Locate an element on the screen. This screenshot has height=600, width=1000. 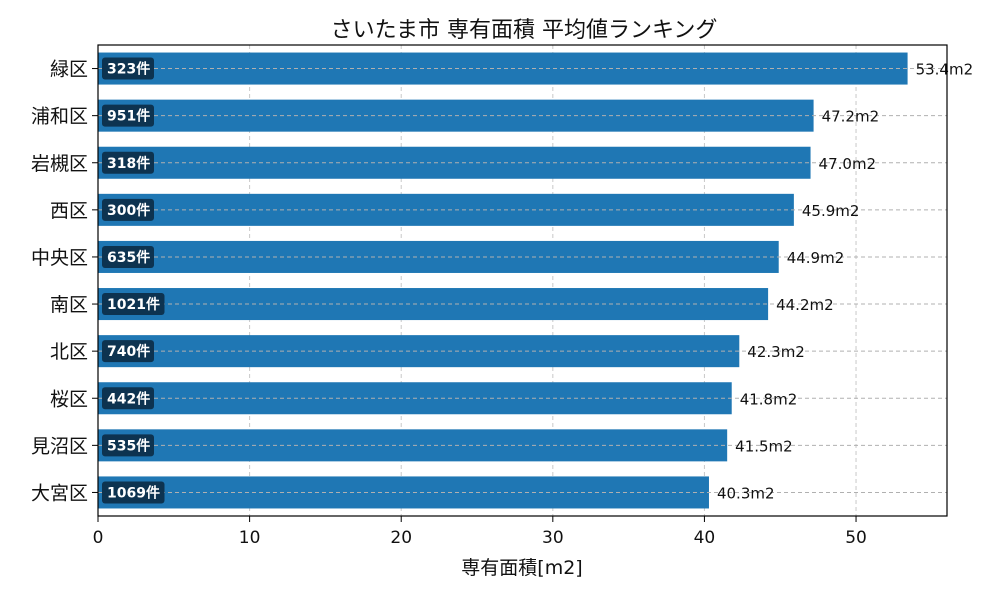
count-badge: 1069件 is located at coordinates (133, 492).